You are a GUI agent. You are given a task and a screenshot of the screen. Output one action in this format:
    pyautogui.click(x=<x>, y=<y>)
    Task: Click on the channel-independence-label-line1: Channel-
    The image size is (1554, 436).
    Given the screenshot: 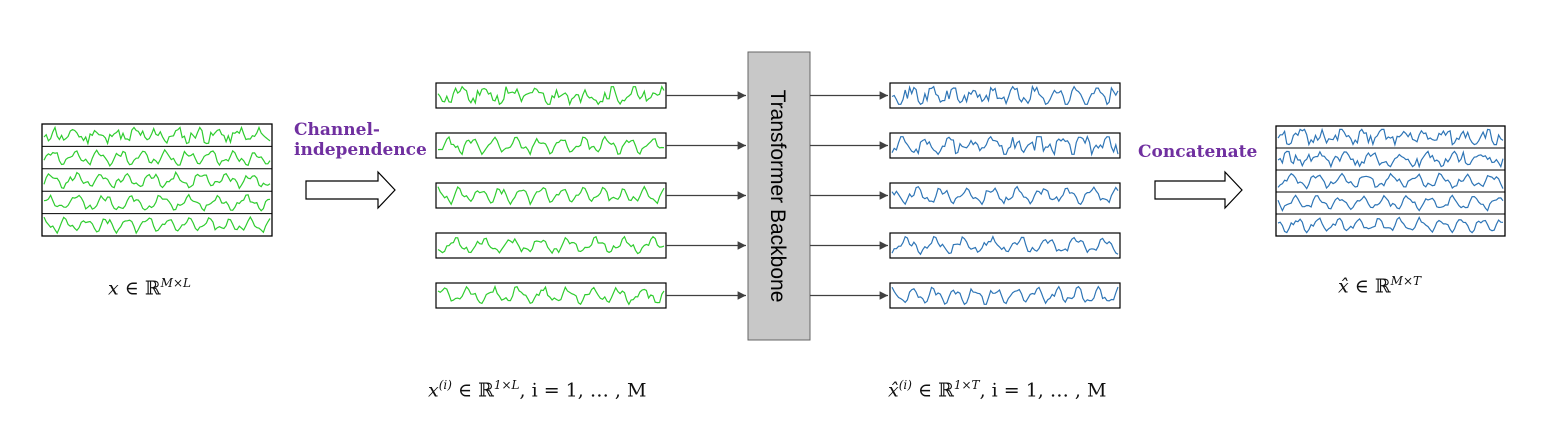 What is the action you would take?
    pyautogui.click(x=337, y=130)
    